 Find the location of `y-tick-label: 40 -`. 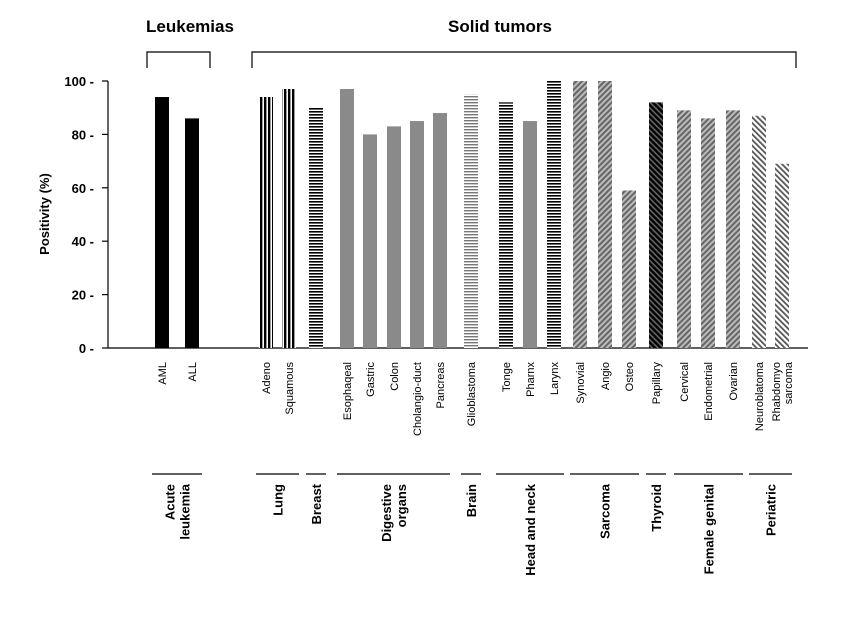

y-tick-label: 40 - is located at coordinates (83, 241).